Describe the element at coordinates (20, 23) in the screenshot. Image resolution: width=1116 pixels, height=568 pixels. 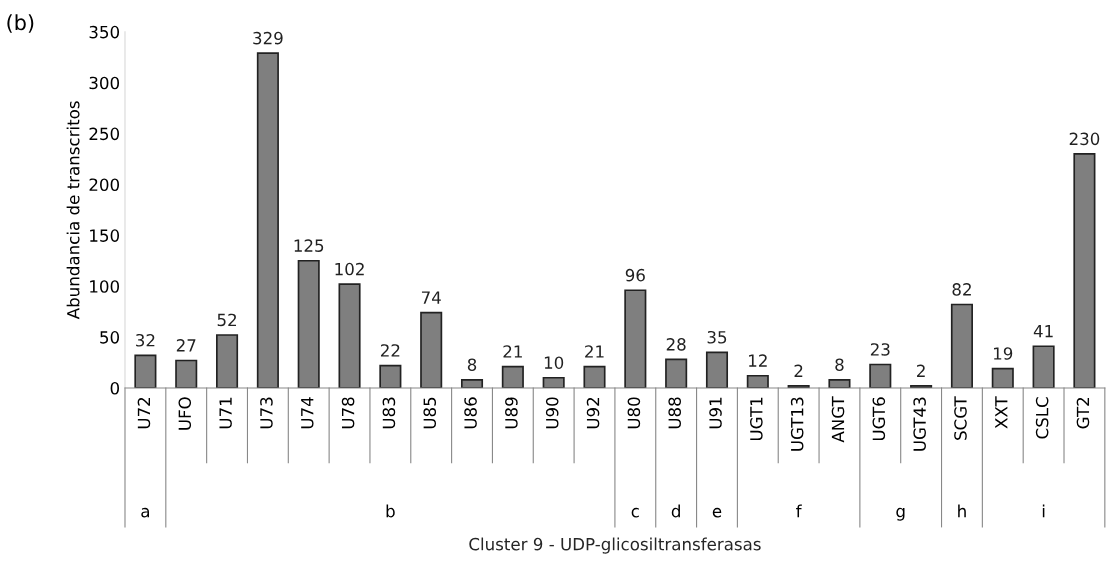
I see `chart-title: (b)` at that location.